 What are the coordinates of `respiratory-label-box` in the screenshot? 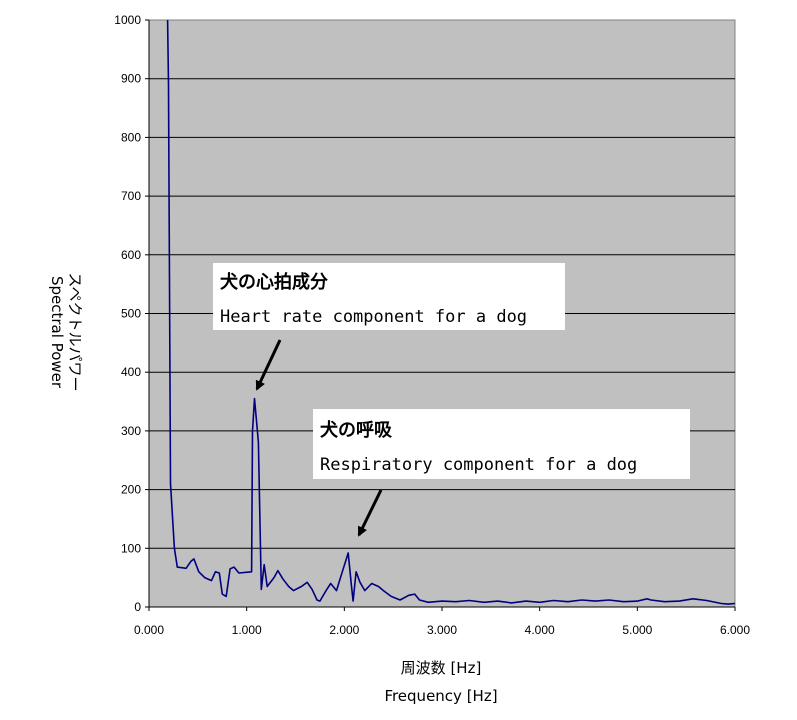 It's located at (501, 444).